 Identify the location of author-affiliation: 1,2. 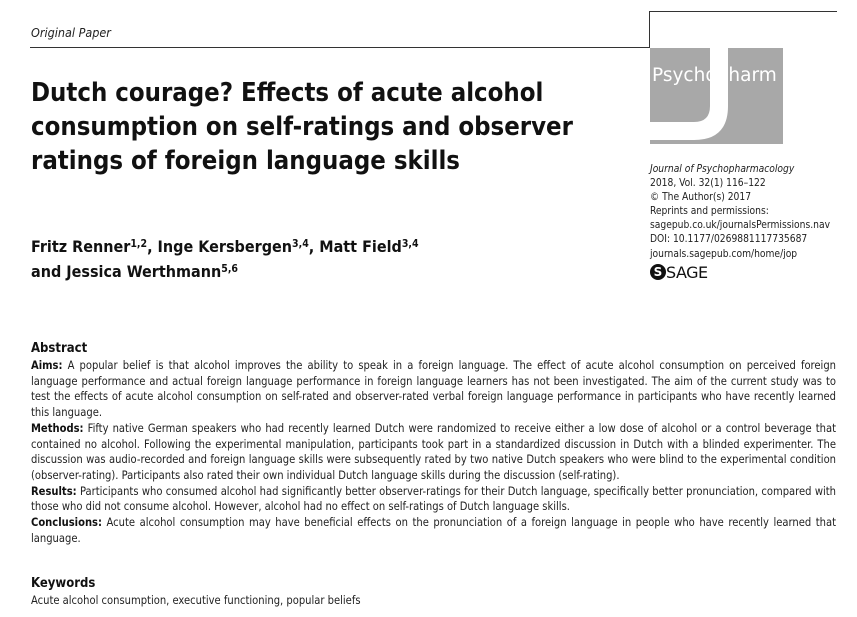
(139, 244).